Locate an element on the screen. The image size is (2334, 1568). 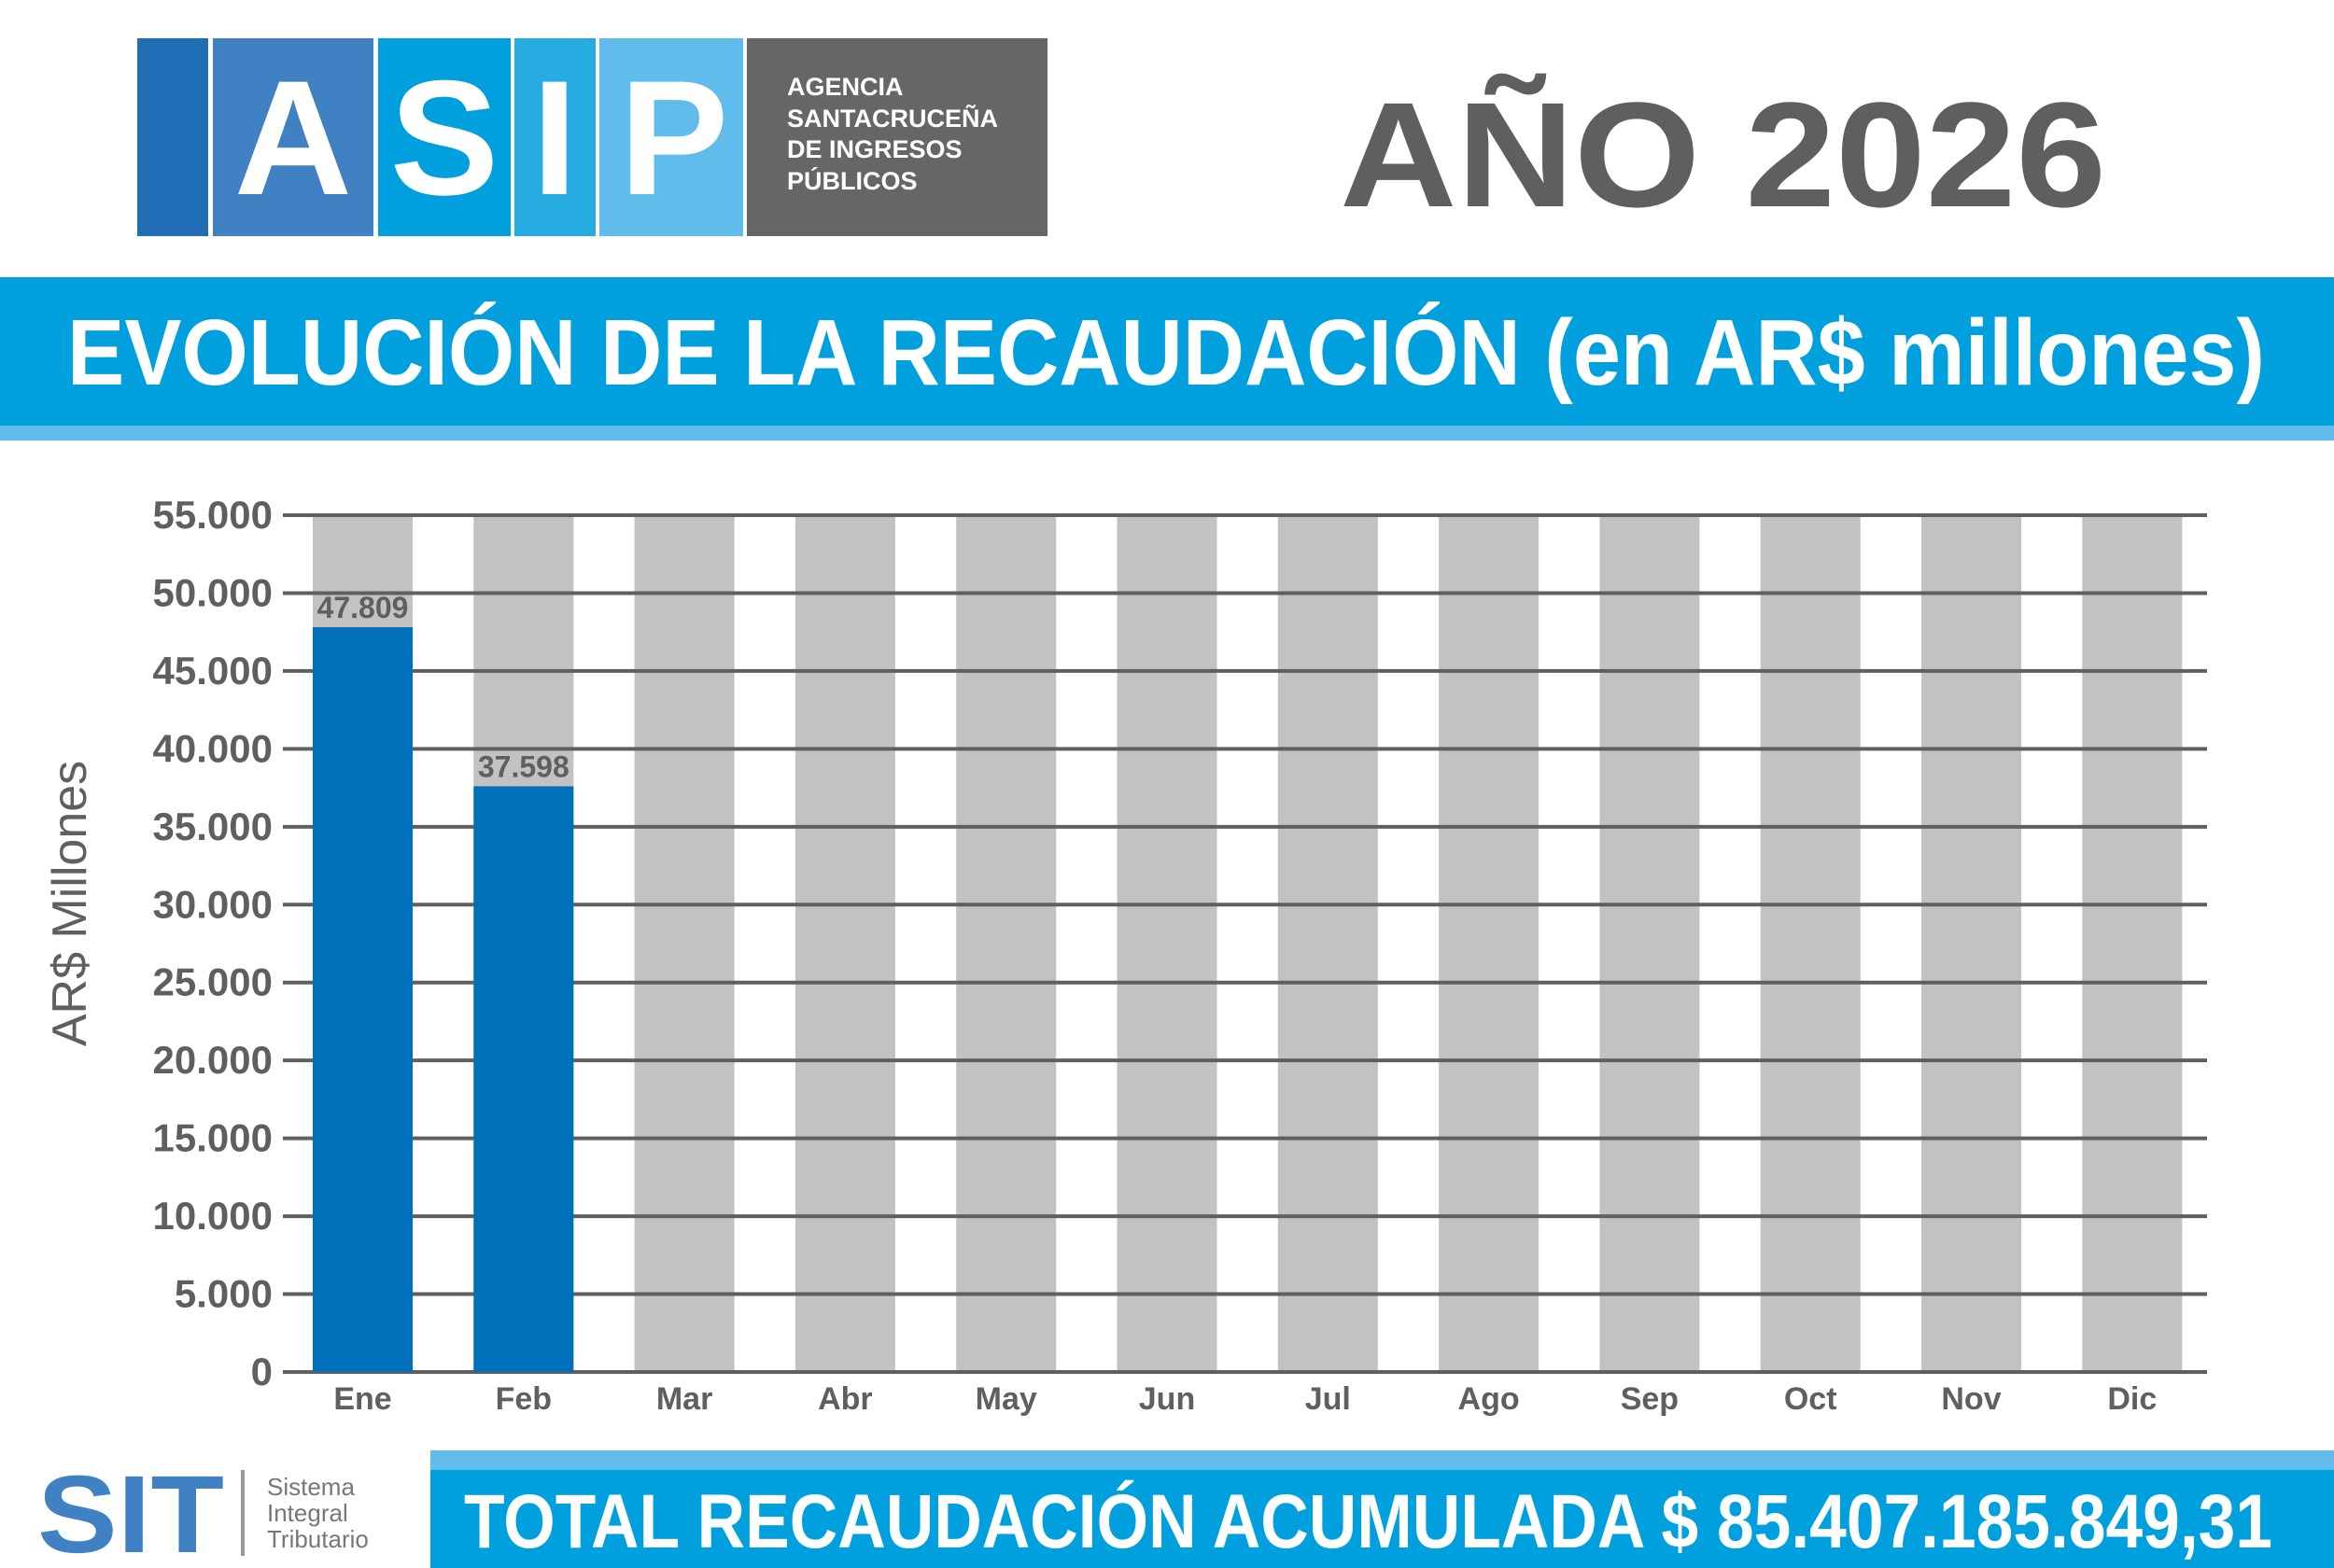
x-tick-label: Oct is located at coordinates (1810, 1399).